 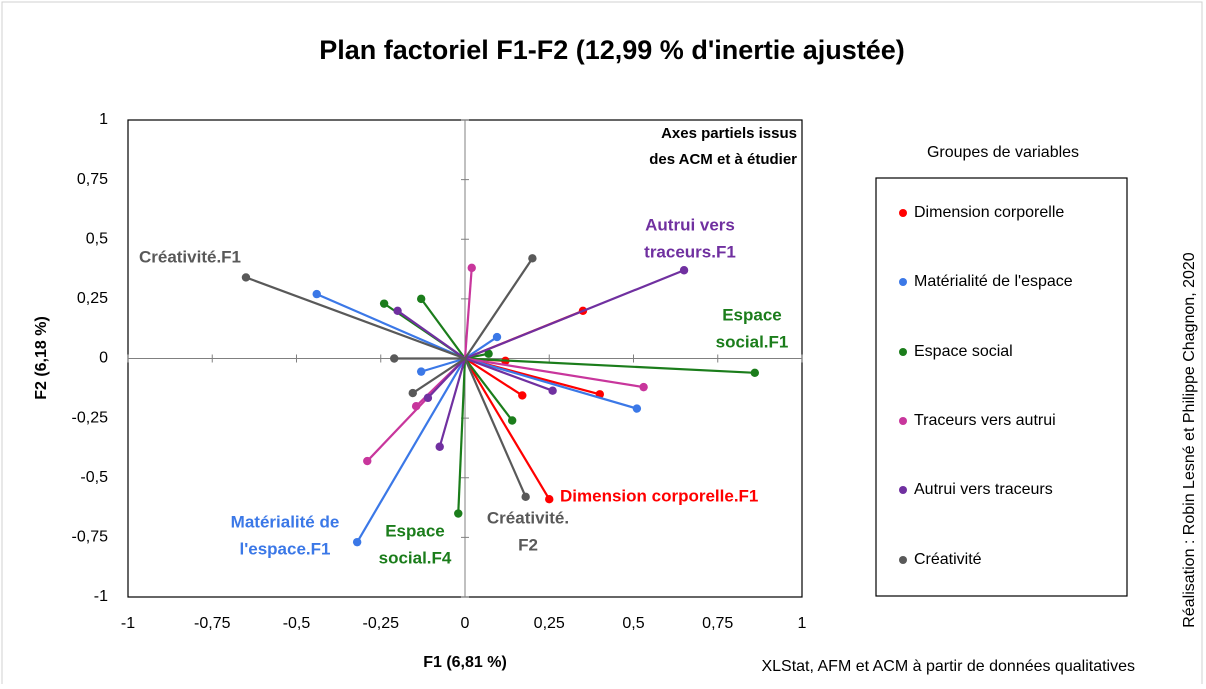 What do you see at coordinates (465, 623) in the screenshot?
I see `x-tick-label: 0` at bounding box center [465, 623].